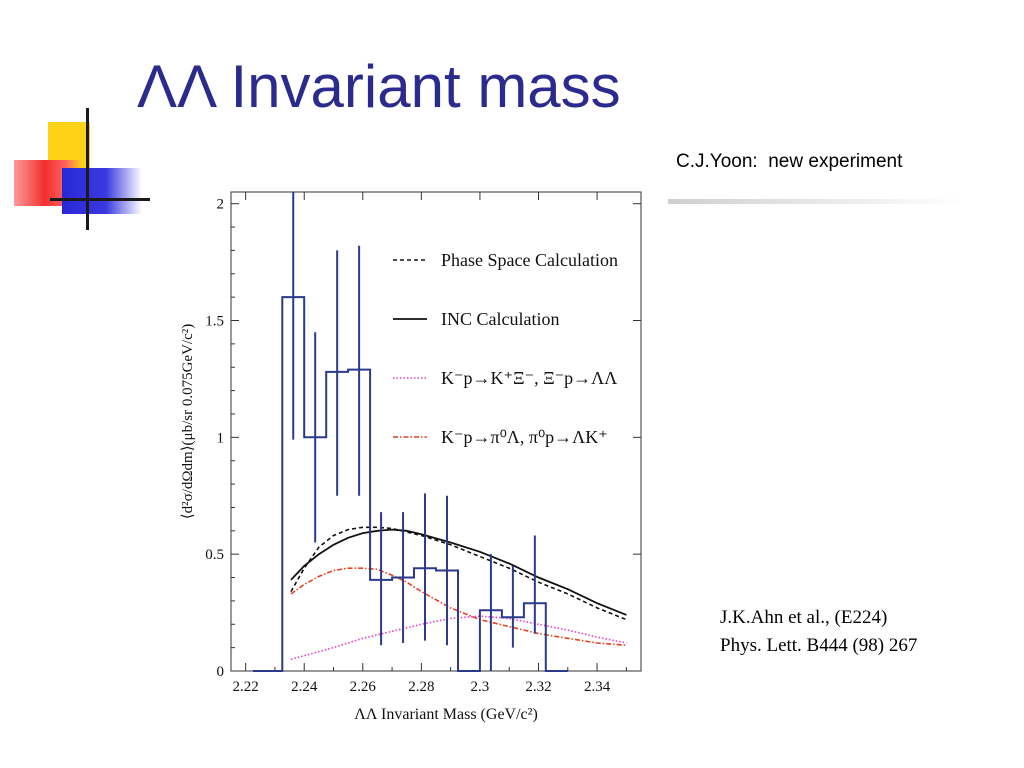 This screenshot has width=1024, height=768. What do you see at coordinates (480, 687) in the screenshot?
I see `x-tick-label: 2.3` at bounding box center [480, 687].